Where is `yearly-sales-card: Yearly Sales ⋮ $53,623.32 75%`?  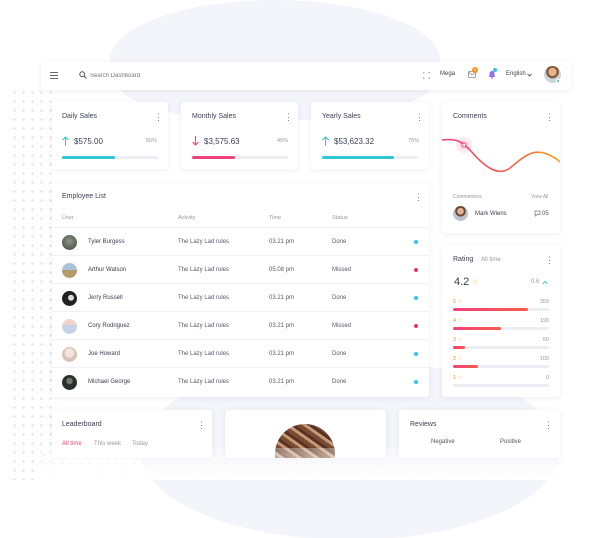 yearly-sales-card: Yearly Sales ⋮ $53,623.32 75% is located at coordinates (370, 135).